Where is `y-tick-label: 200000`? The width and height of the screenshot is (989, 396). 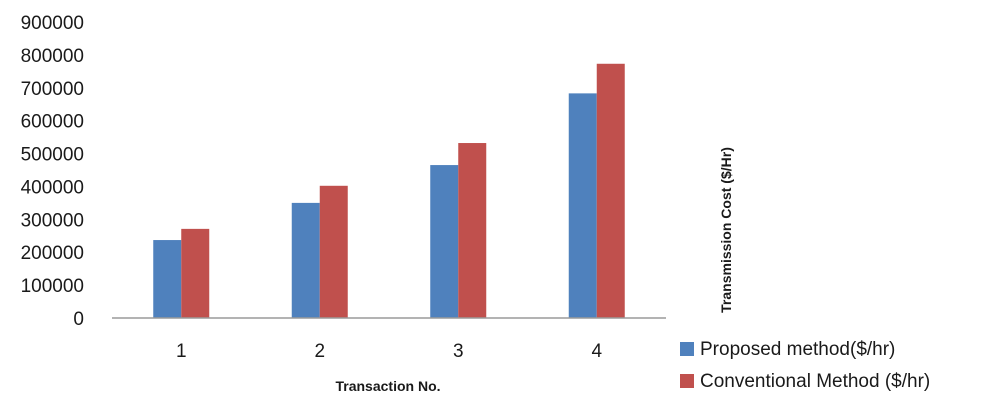
y-tick-label: 200000 is located at coordinates (52, 253).